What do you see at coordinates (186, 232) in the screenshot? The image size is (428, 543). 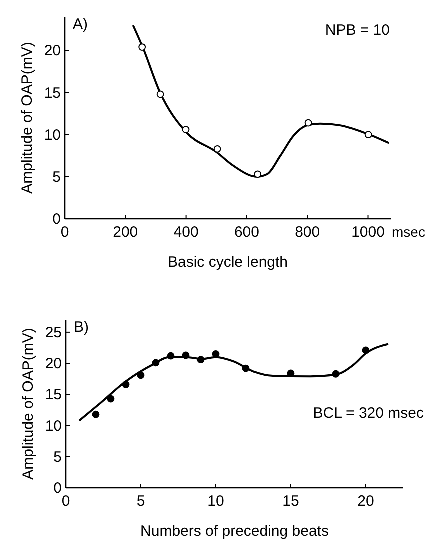 I see `x-tick-label: 400` at bounding box center [186, 232].